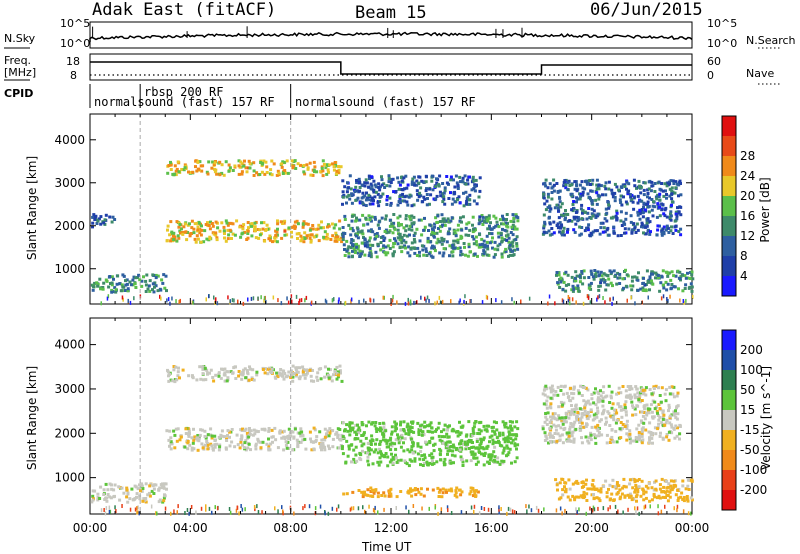 The image size is (800, 554). What do you see at coordinates (75, 43) in the screenshot?
I see `noise-left-bottom-tick: 10^0` at bounding box center [75, 43].